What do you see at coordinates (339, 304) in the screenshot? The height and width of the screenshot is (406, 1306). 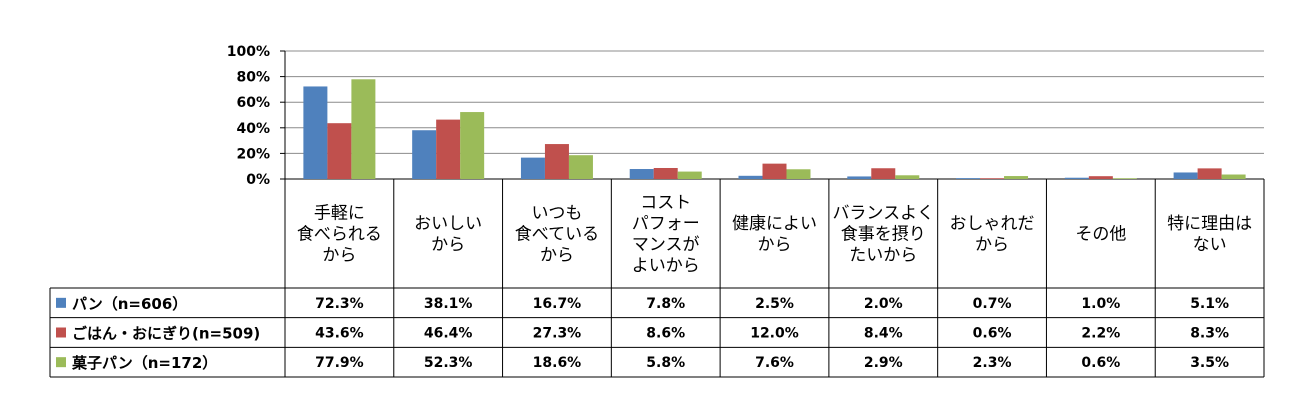 I see `data-value-label: 72.3%` at bounding box center [339, 304].